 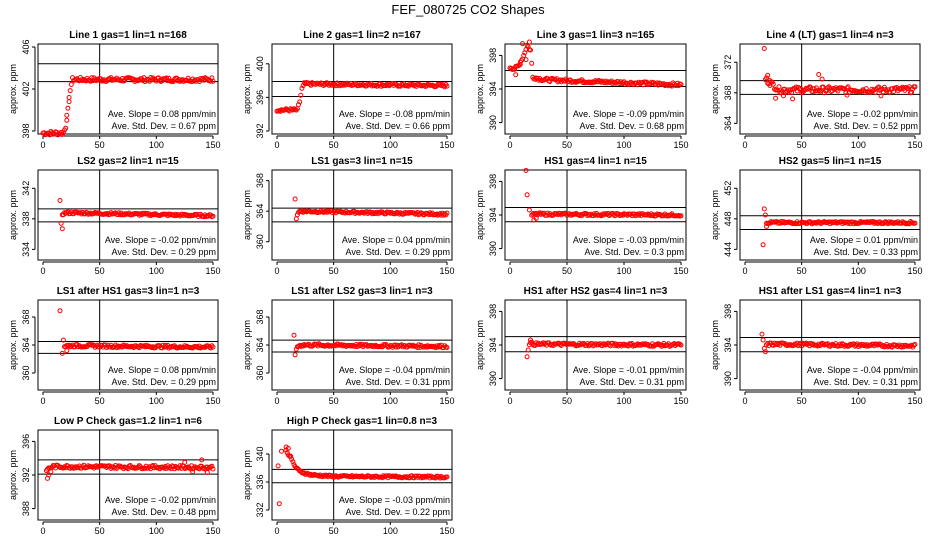 I want to click on y-tick-label: 392, so click(x=260, y=130).